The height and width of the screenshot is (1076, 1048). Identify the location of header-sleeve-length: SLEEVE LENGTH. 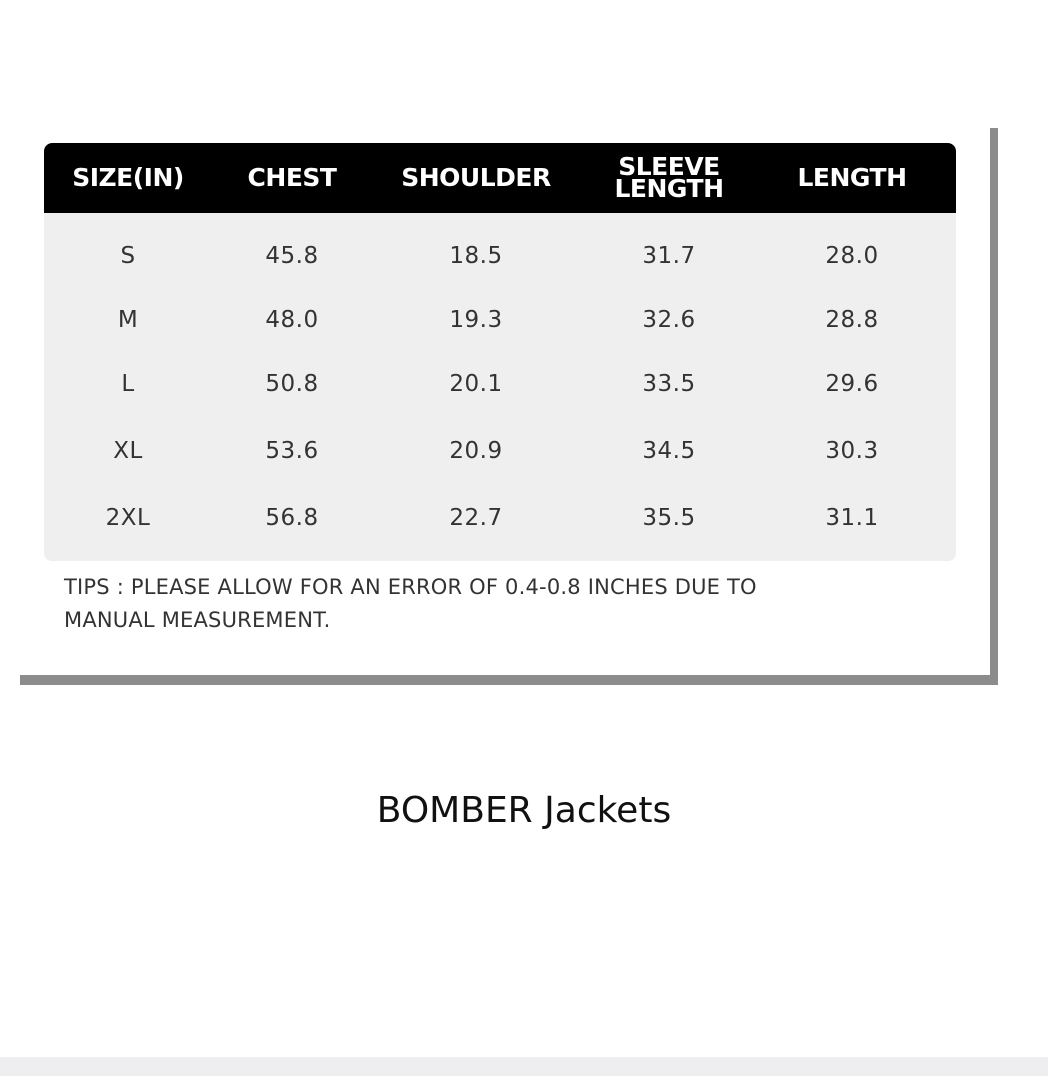
(669, 178).